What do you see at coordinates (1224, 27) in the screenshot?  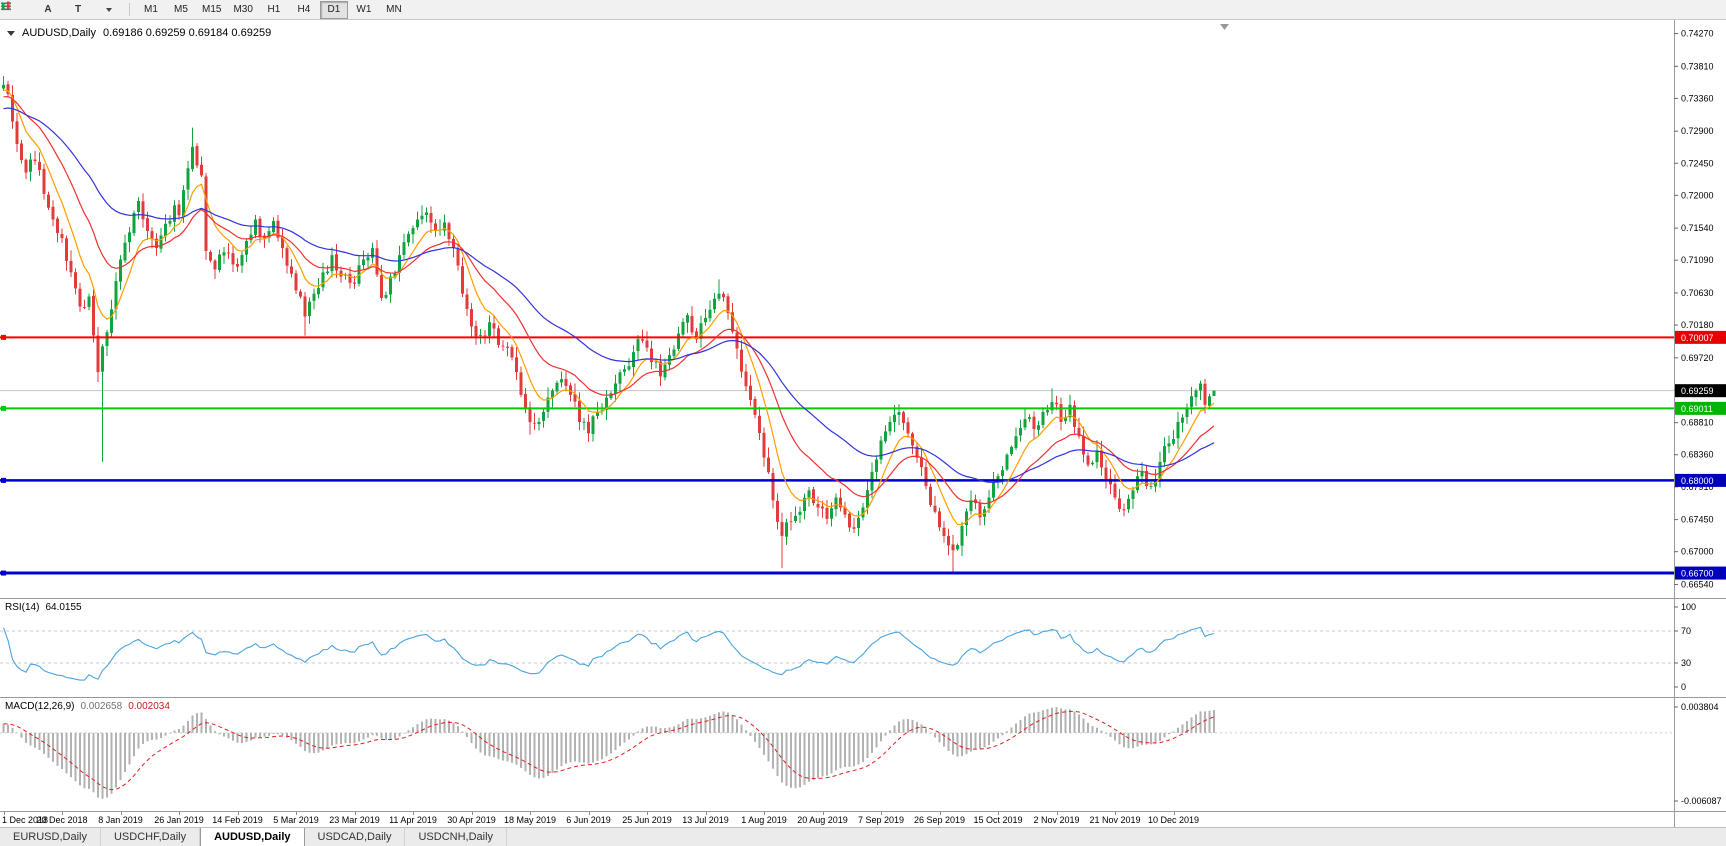 I see `chart-shift-marker` at bounding box center [1224, 27].